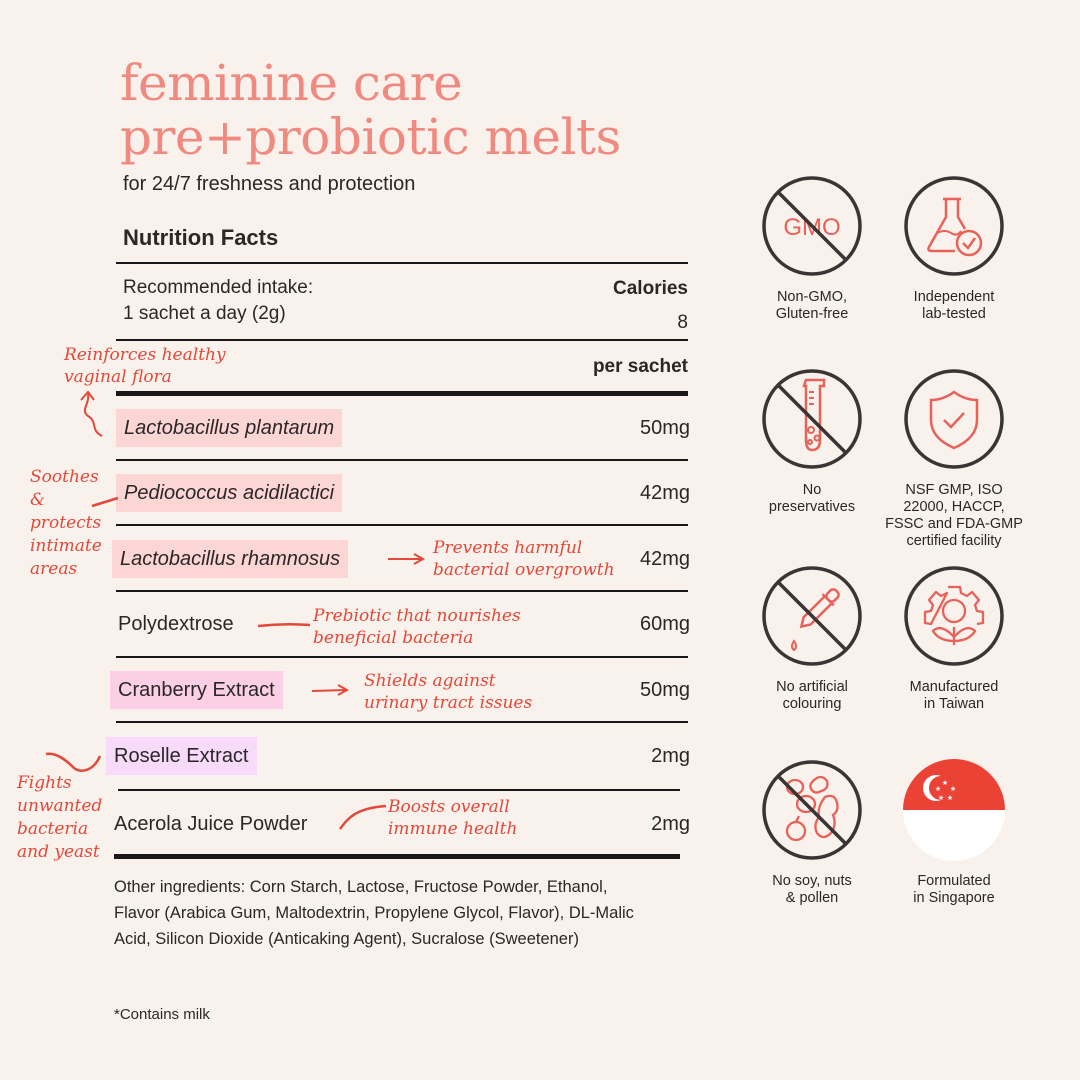 The height and width of the screenshot is (1080, 1080). I want to click on badge-label: FSSC and FDA-GMP, so click(954, 524).